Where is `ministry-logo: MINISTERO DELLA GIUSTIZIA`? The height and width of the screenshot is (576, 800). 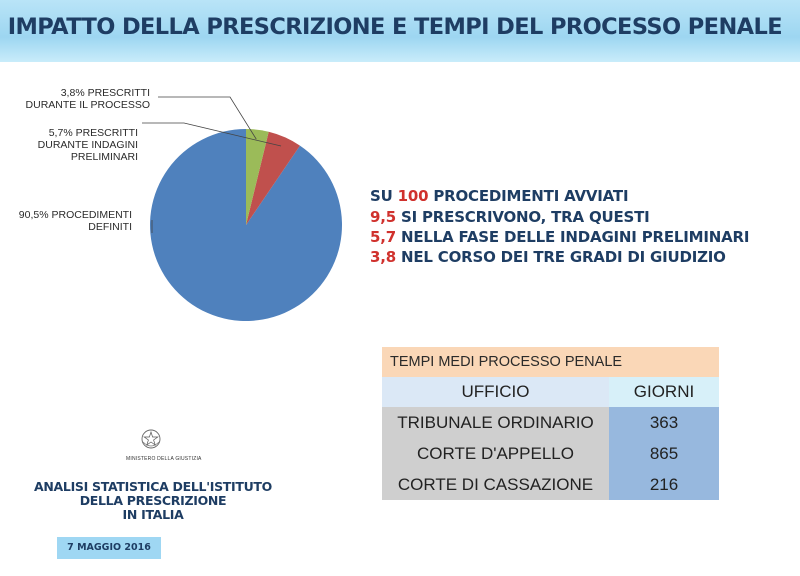 ministry-logo: MINISTERO DELLA GIUSTIZIA is located at coordinates (164, 445).